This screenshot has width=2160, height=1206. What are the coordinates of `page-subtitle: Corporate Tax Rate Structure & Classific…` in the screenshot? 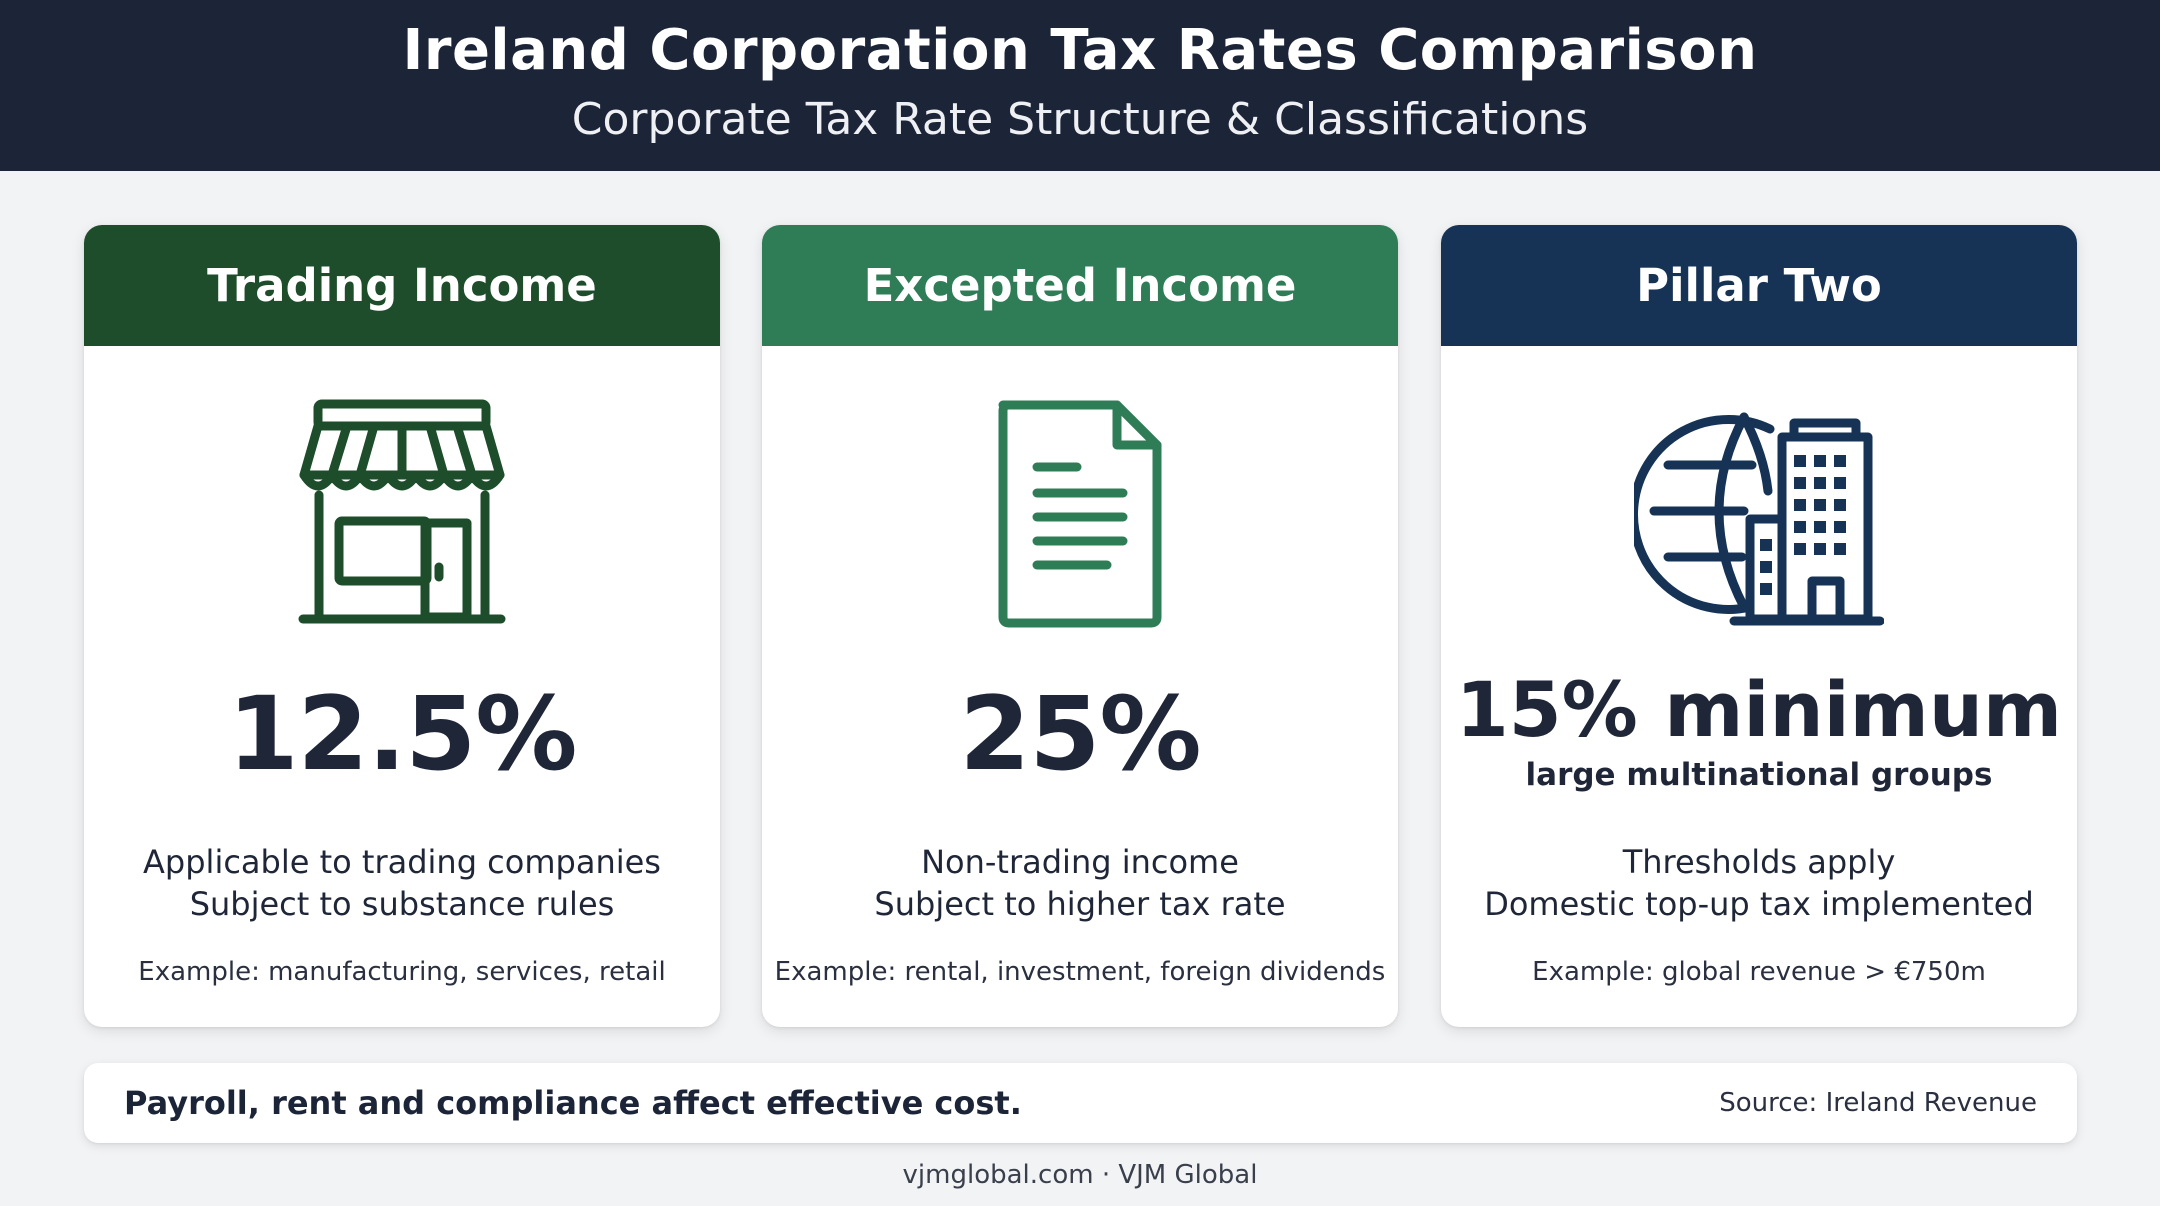 It's located at (1080, 119).